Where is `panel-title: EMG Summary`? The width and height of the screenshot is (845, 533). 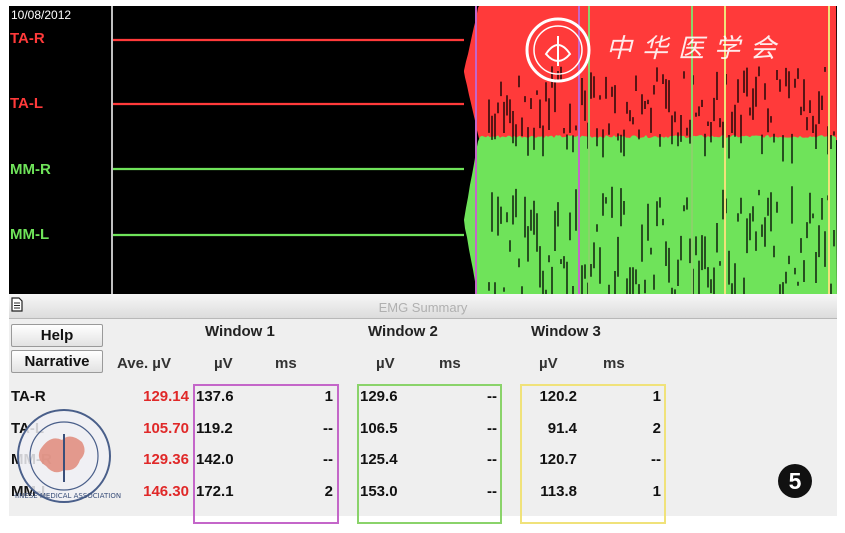 panel-title: EMG Summary is located at coordinates (423, 307).